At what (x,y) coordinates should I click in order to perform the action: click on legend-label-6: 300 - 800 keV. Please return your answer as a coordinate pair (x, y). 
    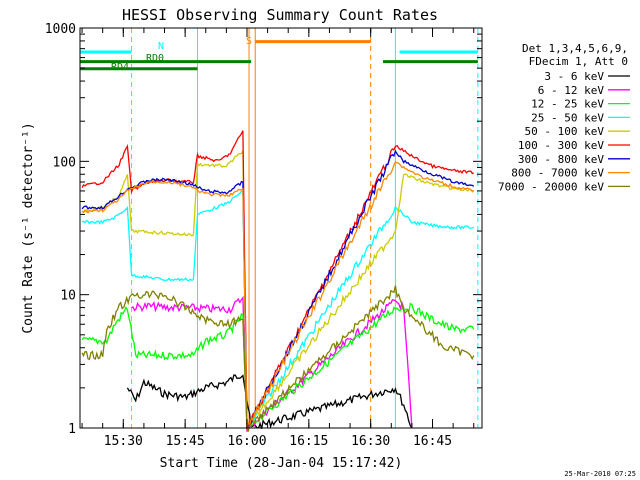
    Looking at the image, I should click on (561, 159).